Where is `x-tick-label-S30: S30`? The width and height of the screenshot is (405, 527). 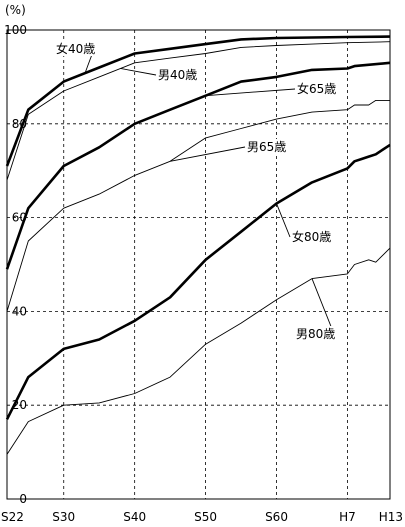 x-tick-label-S30: S30 is located at coordinates (63, 517).